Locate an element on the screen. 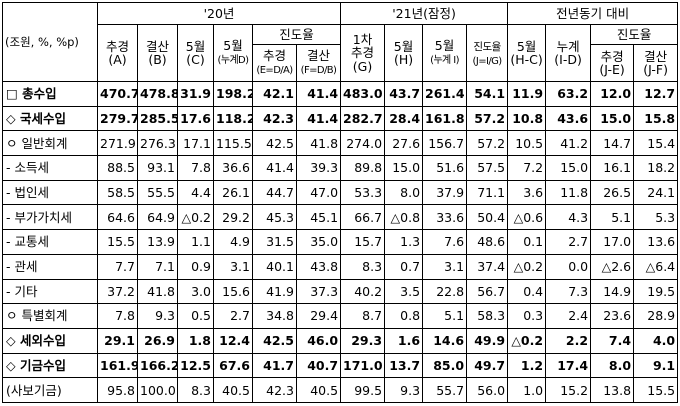  table-cell: △0.6 is located at coordinates (527, 217).